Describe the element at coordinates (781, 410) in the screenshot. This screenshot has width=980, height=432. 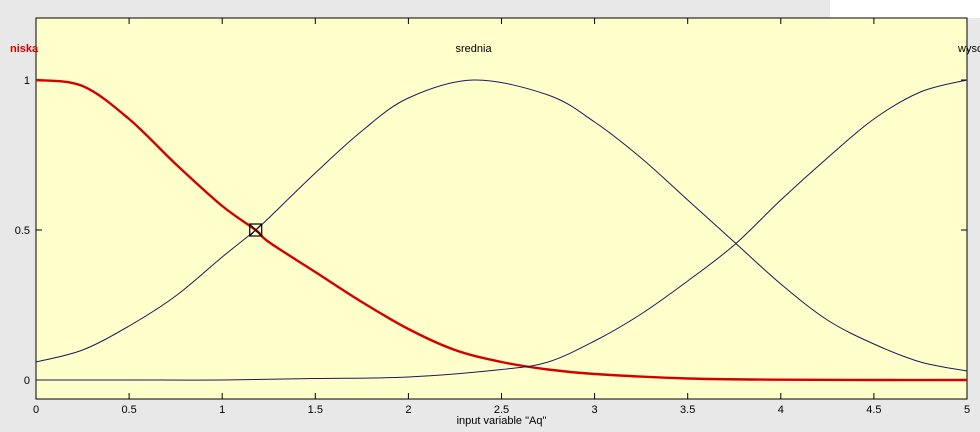
I see `x-tick-label: 4` at that location.